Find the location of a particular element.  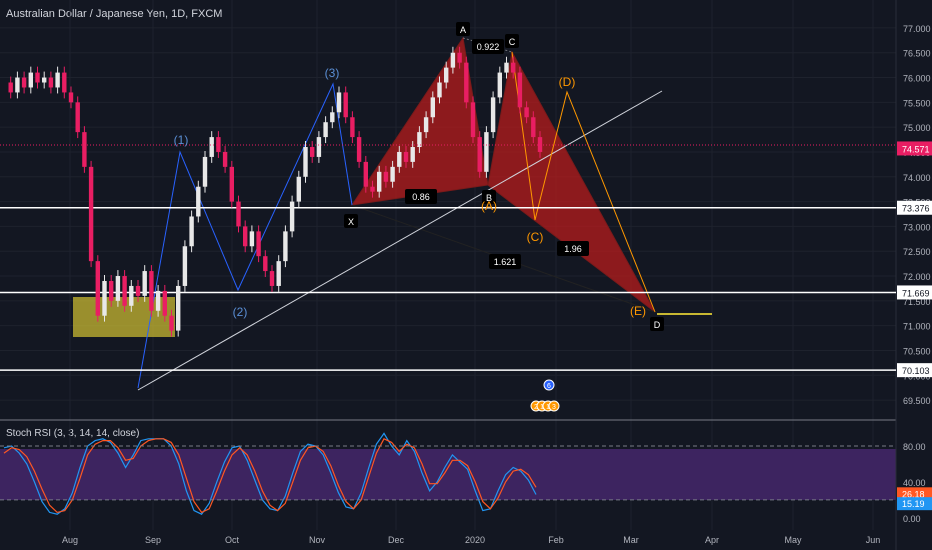

rsi-series-K is located at coordinates (270, 473).